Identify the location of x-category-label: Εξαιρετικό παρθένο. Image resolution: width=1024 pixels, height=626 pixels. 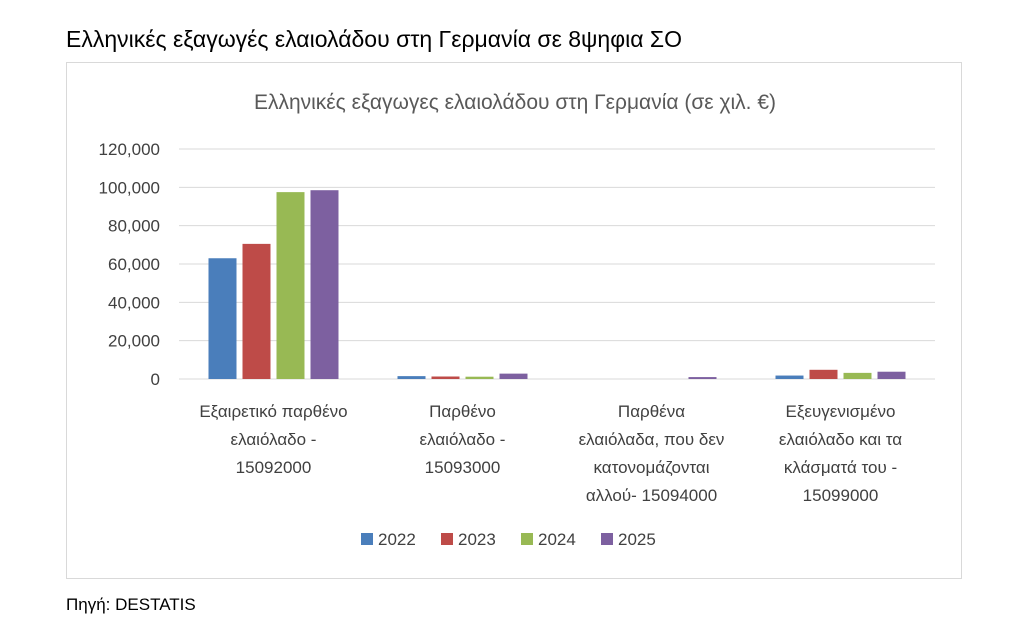
(273, 411).